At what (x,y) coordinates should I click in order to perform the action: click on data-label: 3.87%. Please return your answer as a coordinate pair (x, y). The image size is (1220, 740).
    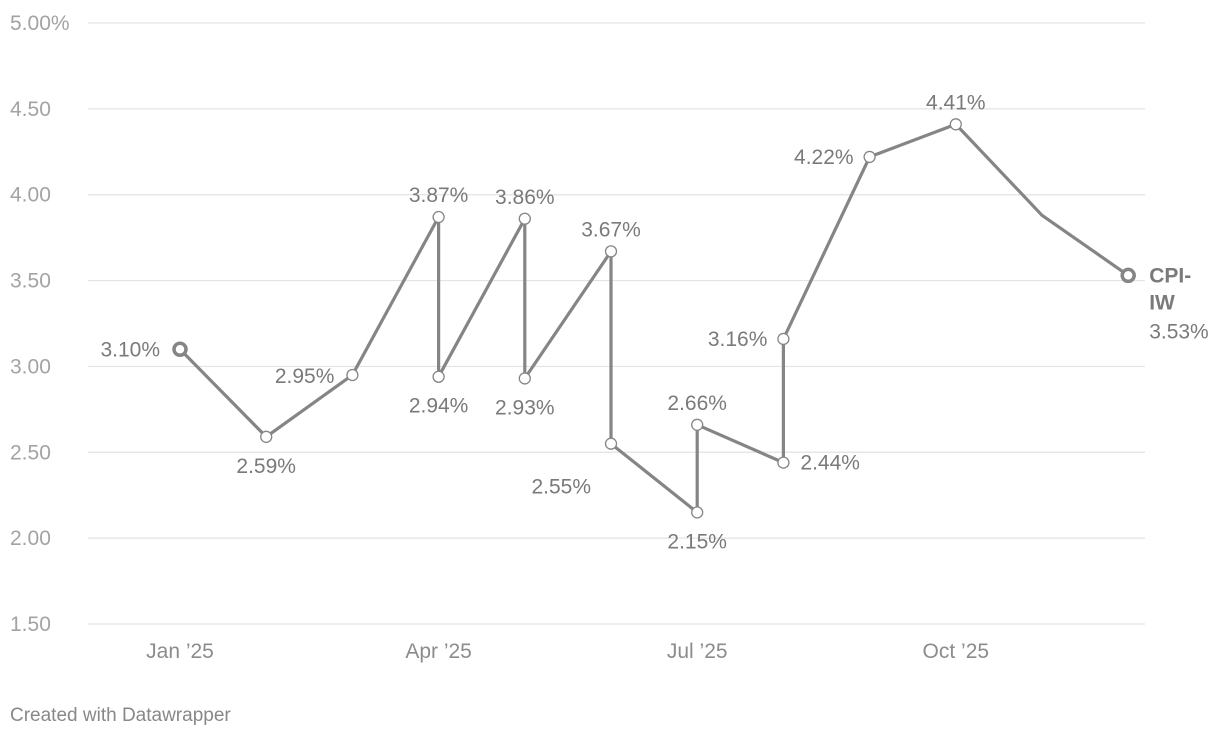
    Looking at the image, I should click on (439, 195).